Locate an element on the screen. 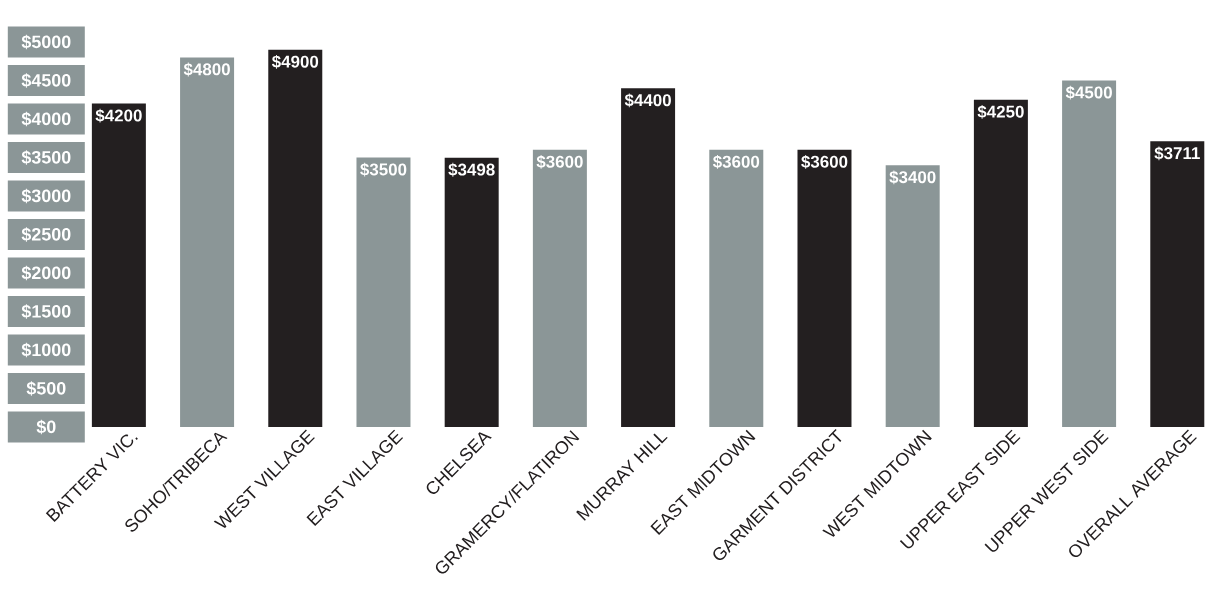  y-tick-label: $2500 is located at coordinates (46, 234).